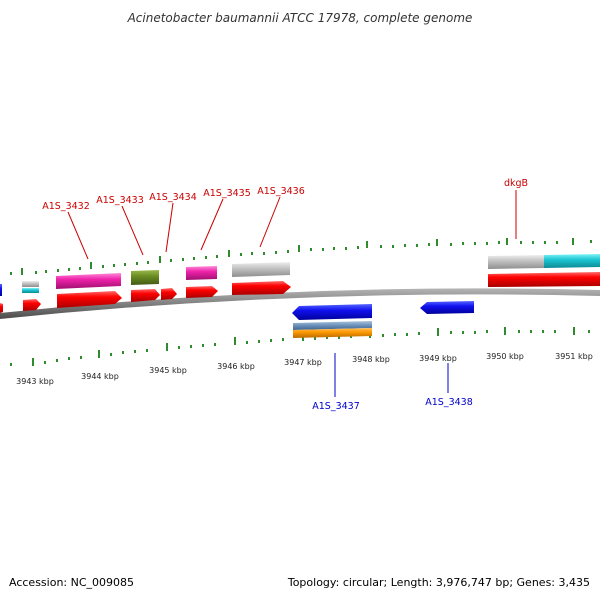  I want to click on gene-label: A1S_3432, so click(66, 206).